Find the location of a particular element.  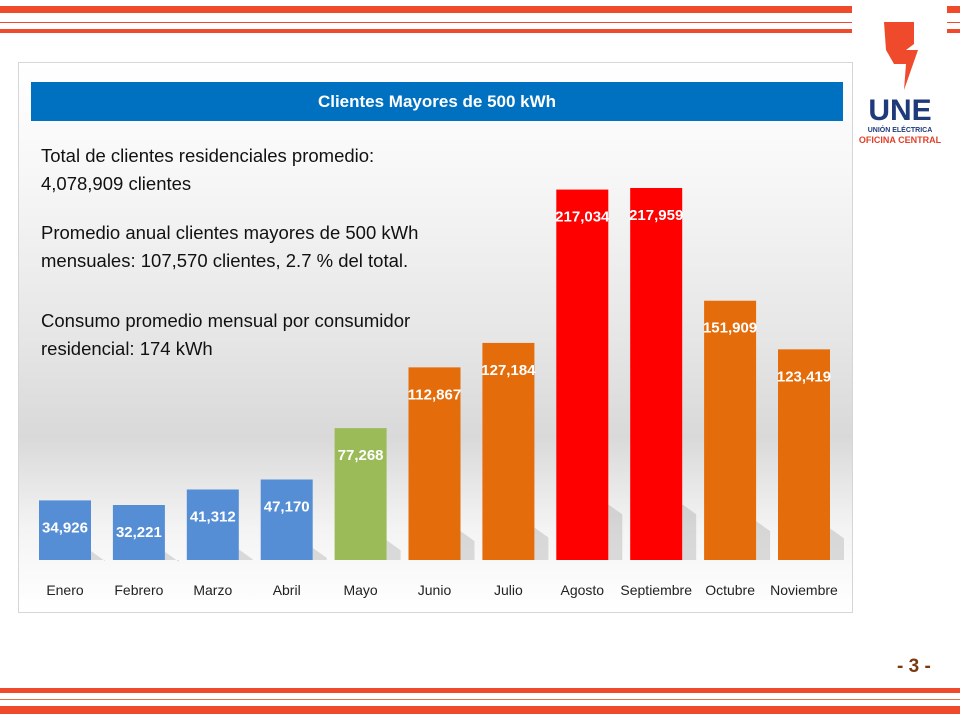

category-label: Febrero is located at coordinates (138, 590).